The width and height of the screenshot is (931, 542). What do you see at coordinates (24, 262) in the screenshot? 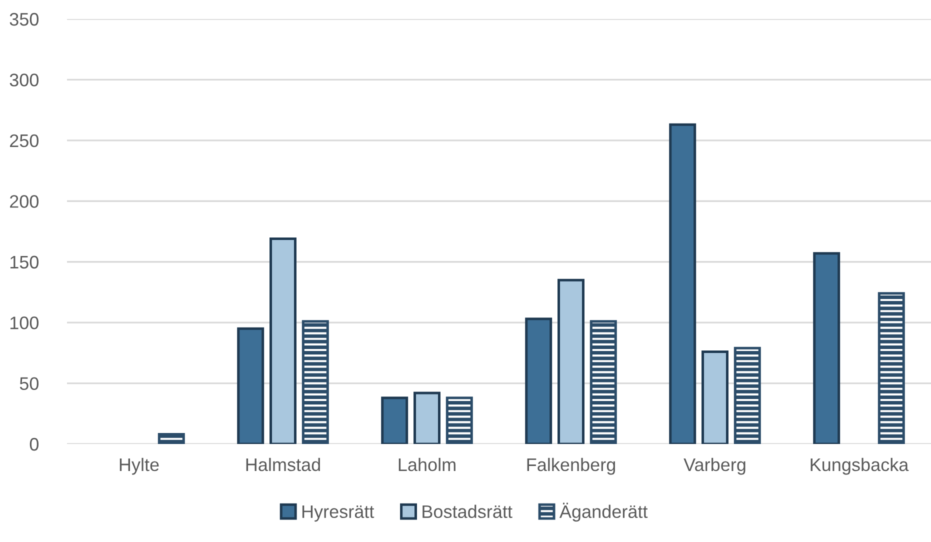
I see `y-tick-label: 150` at bounding box center [24, 262].